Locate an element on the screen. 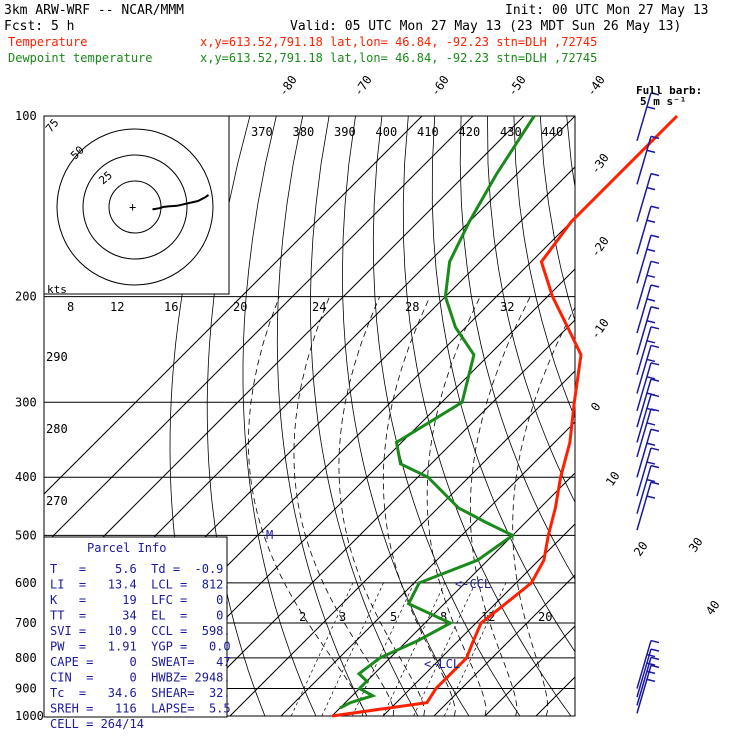 This screenshot has height=740, width=740. ring-scale-label: 12 is located at coordinates (117, 307).